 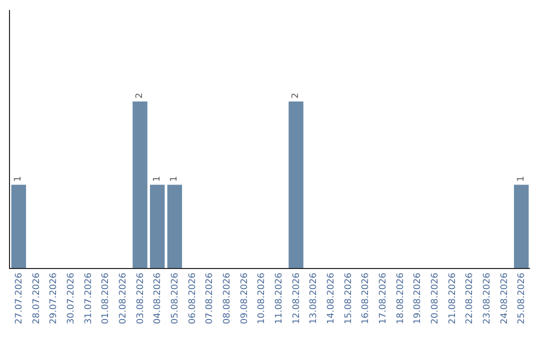 What do you see at coordinates (297, 298) in the screenshot?
I see `x-tick-label: 12.08.2026` at bounding box center [297, 298].